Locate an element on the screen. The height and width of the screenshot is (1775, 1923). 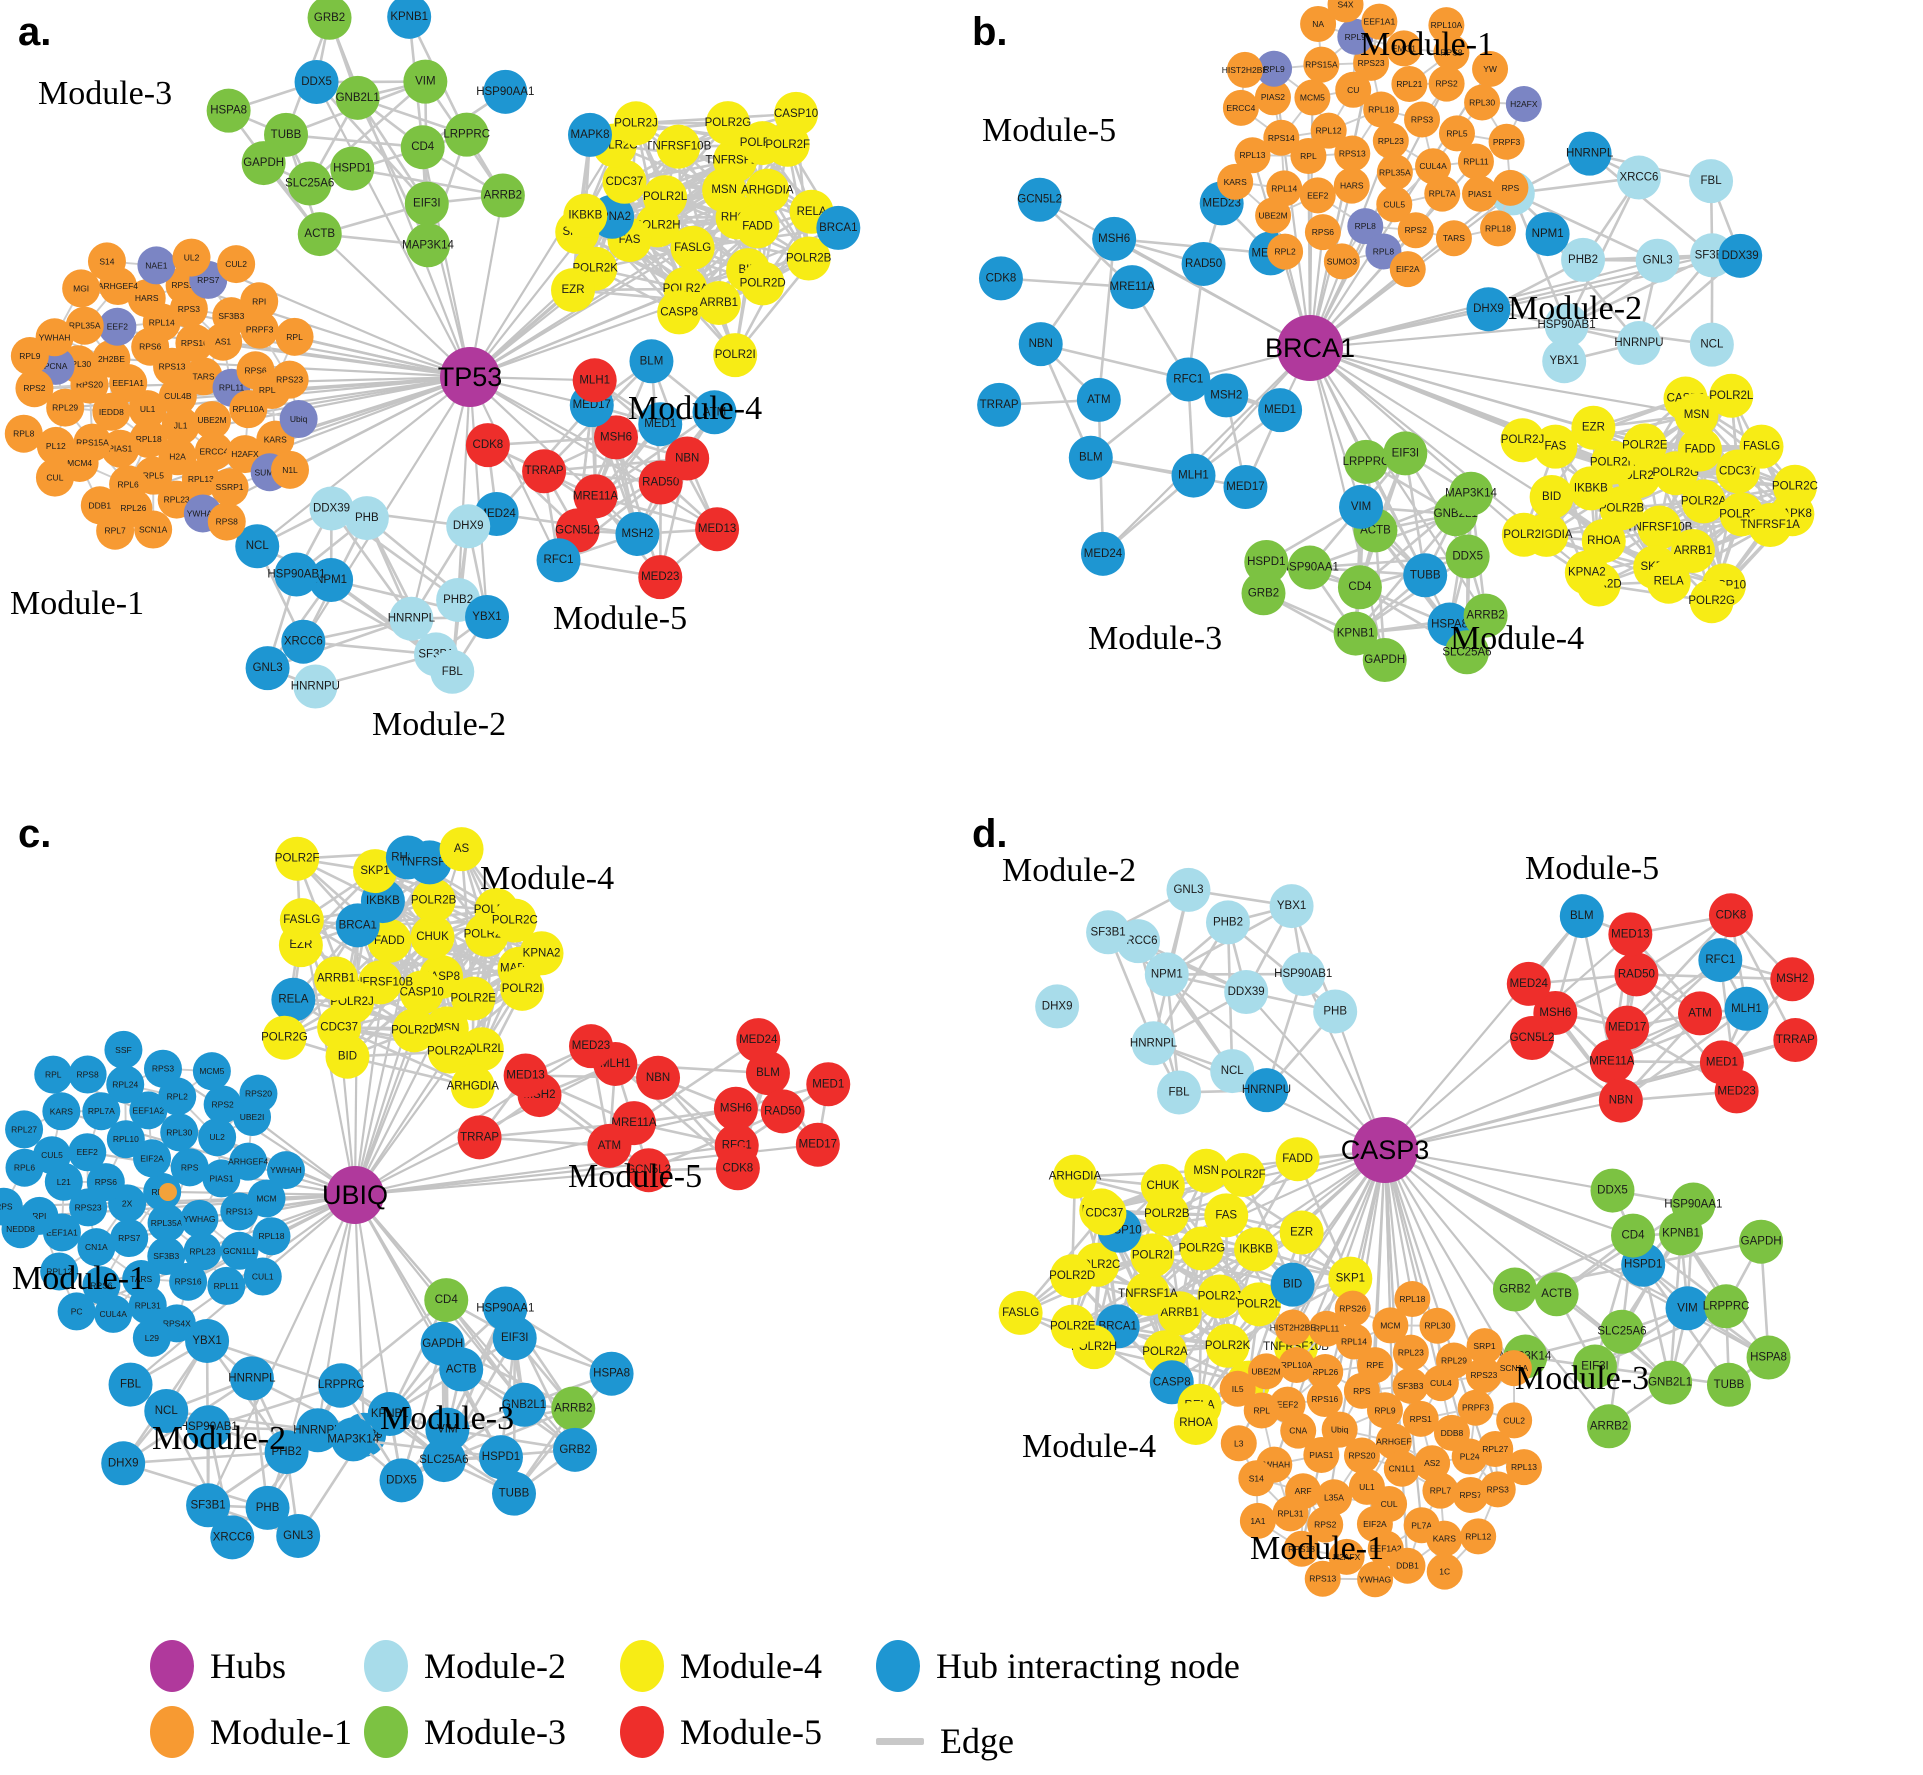
network-node: RPL30 is located at coordinates (1482, 102).